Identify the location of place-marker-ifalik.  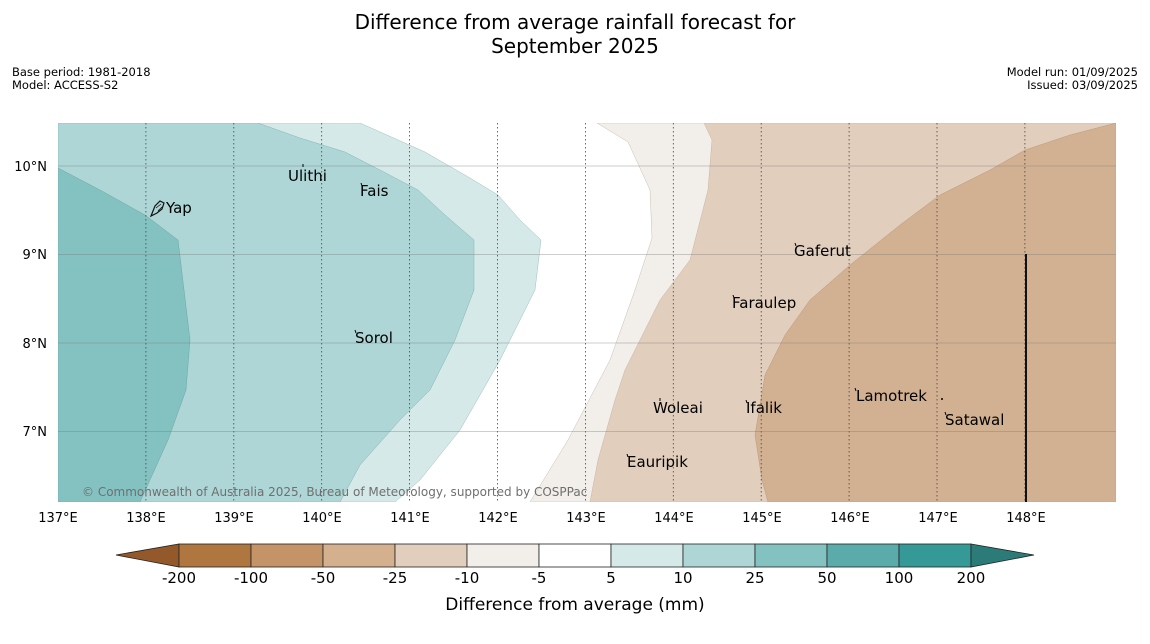
(746, 401).